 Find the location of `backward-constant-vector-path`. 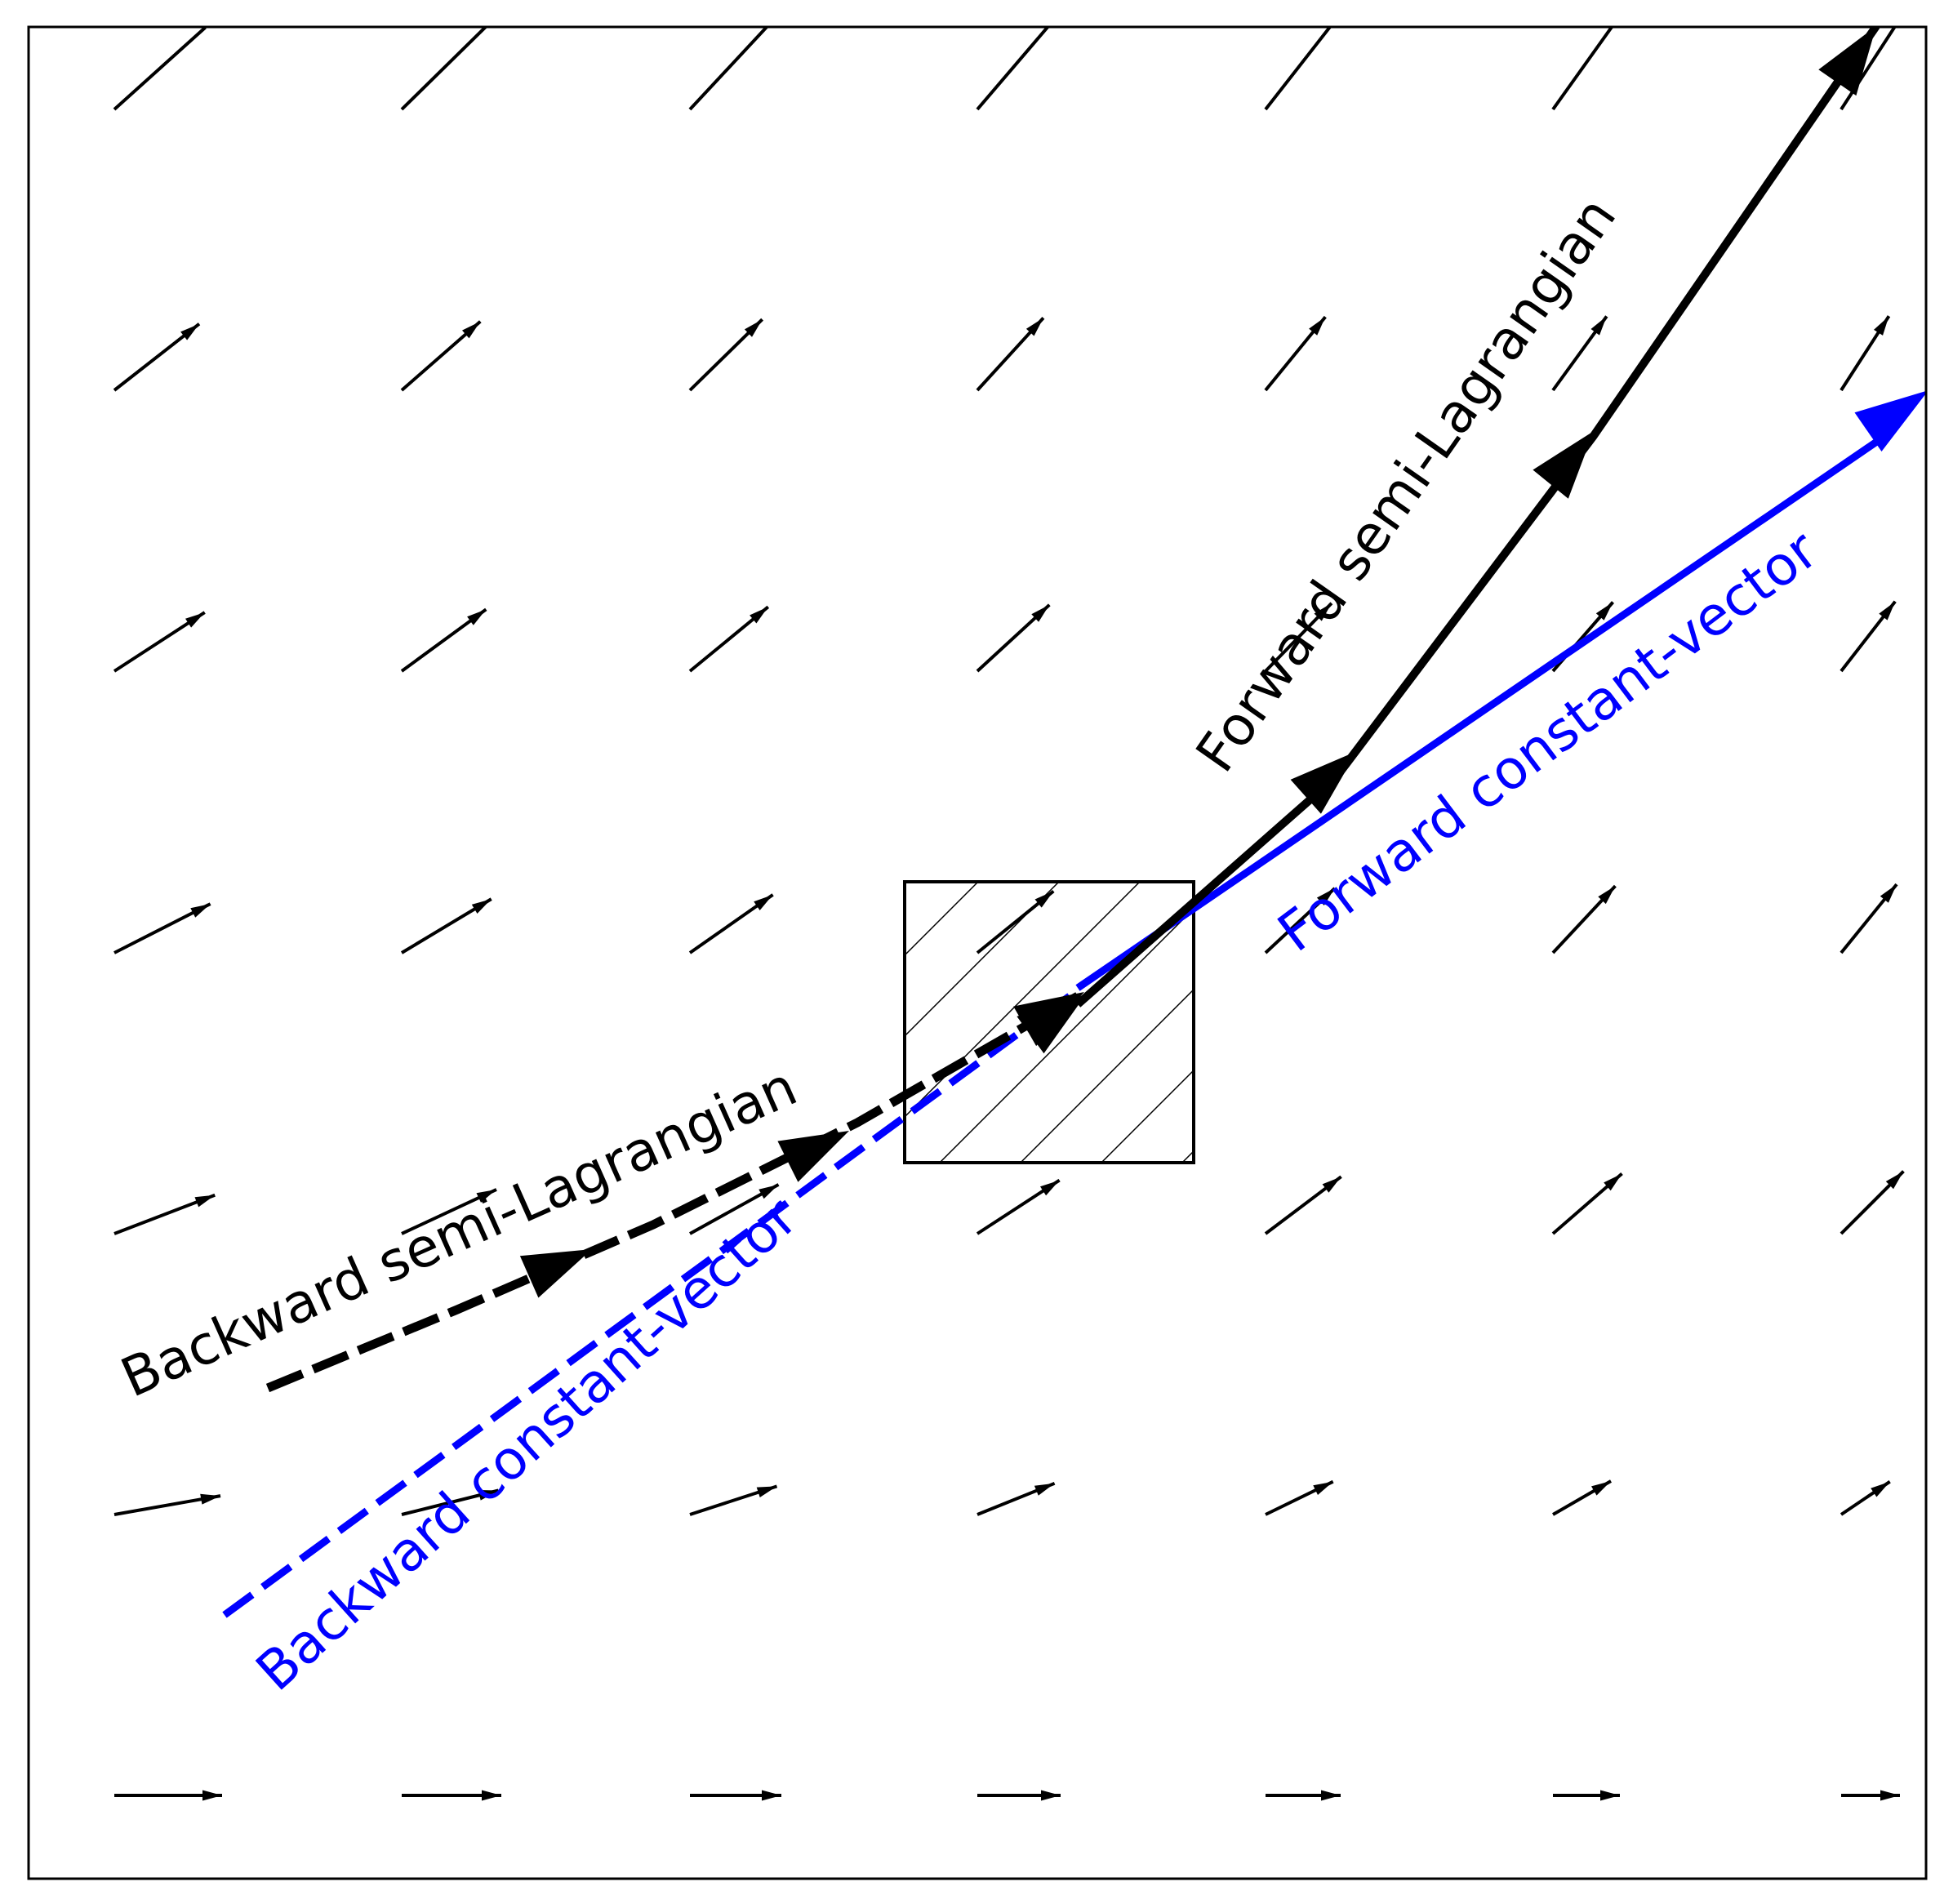

backward-constant-vector-path is located at coordinates (647, 1306).